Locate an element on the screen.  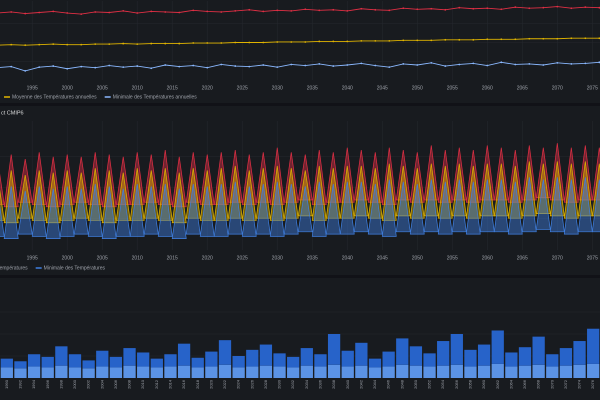
x-tick-label: 2035 is located at coordinates (312, 88).